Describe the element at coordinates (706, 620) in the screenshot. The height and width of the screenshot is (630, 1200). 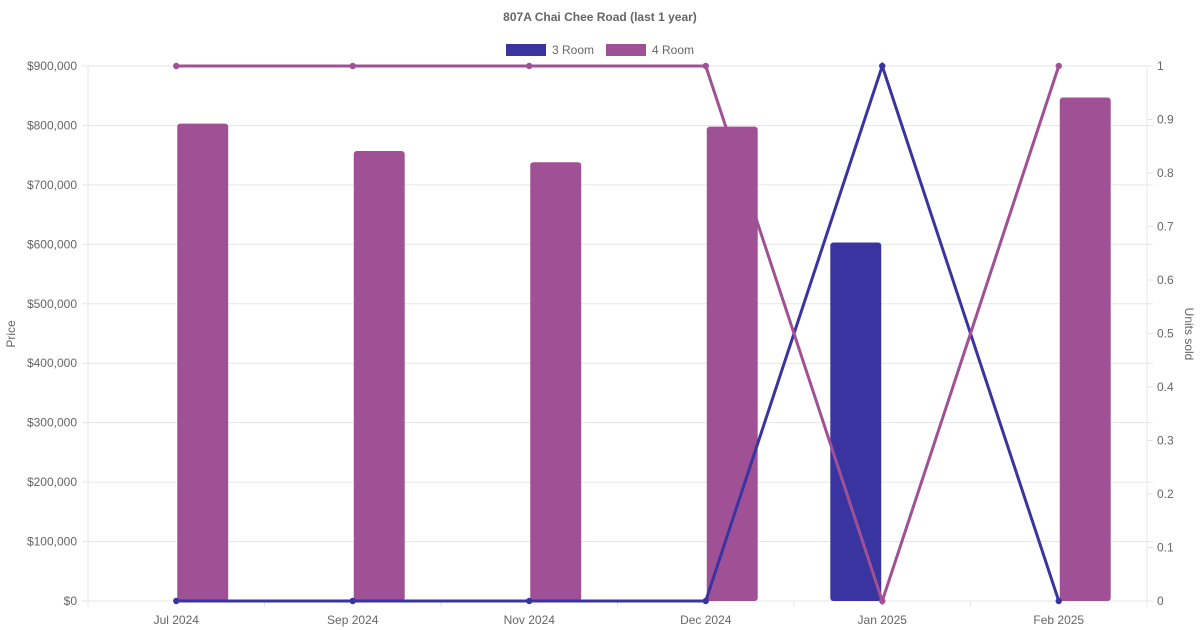
I see `x-tick-label: Dec 2024` at that location.